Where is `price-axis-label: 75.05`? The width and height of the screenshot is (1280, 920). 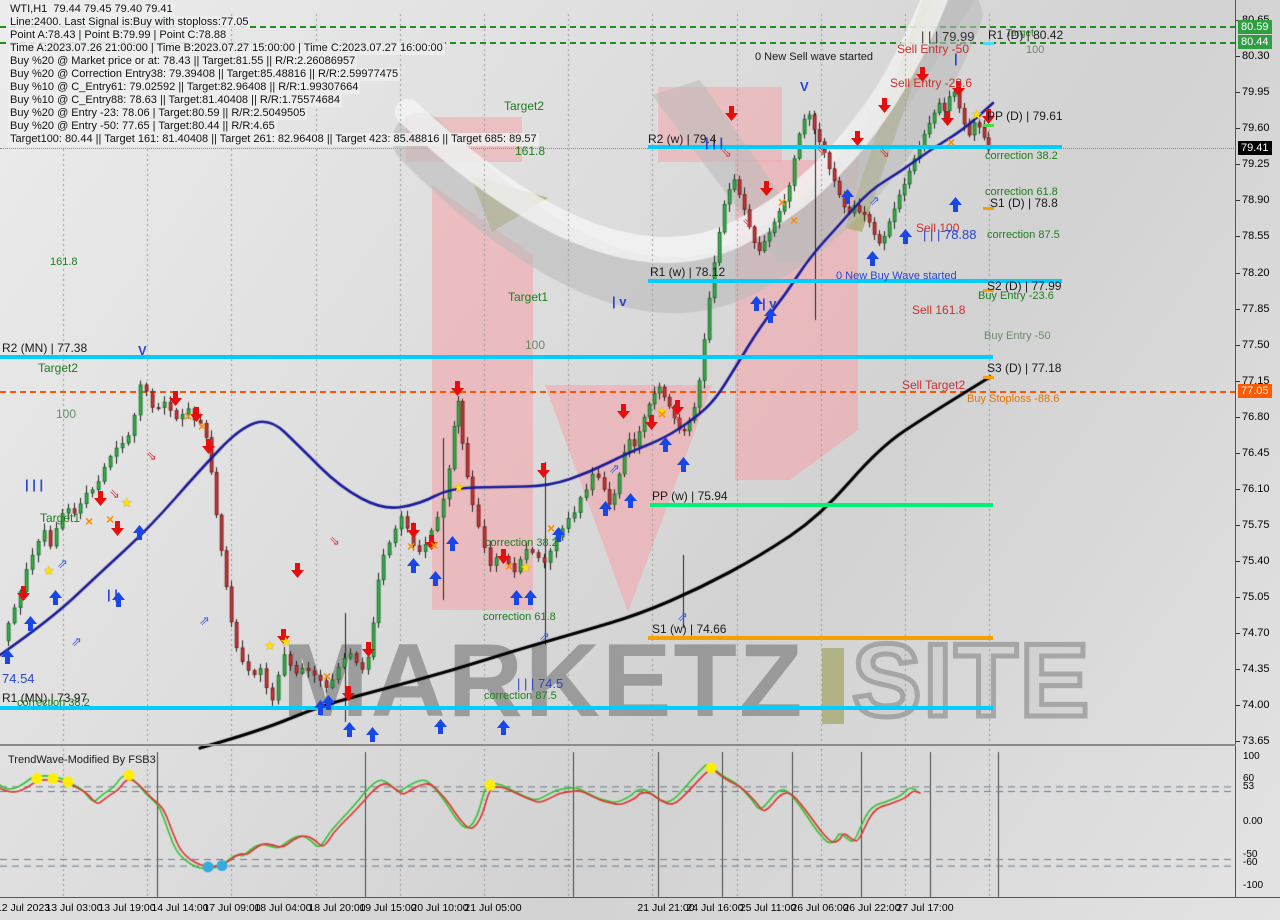 price-axis-label: 75.05 is located at coordinates (1256, 596).